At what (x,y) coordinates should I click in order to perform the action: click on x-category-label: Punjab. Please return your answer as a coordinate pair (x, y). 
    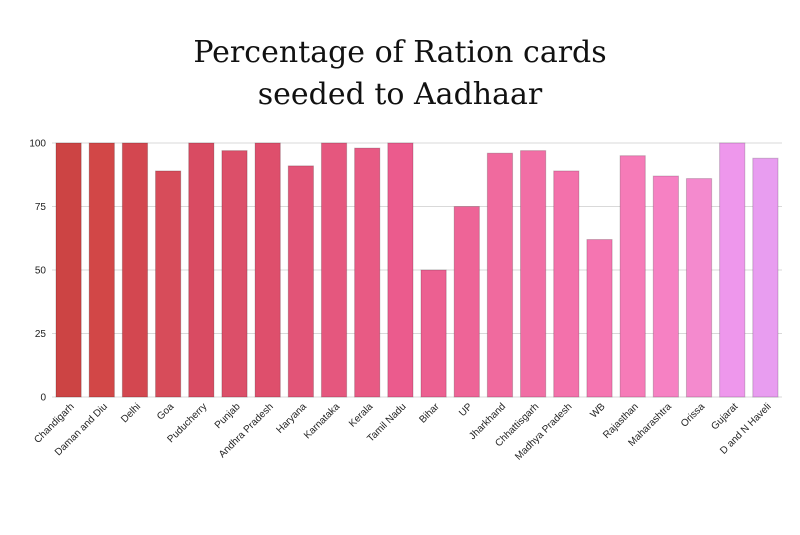
    Looking at the image, I should click on (228, 416).